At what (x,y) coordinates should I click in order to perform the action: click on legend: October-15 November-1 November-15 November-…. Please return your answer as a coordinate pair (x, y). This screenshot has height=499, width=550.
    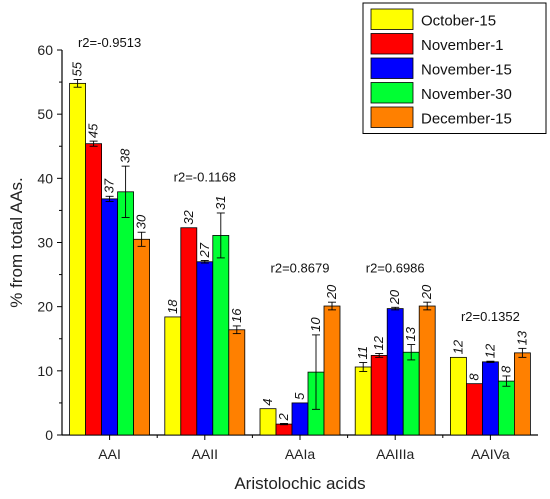
    Looking at the image, I should click on (454, 68).